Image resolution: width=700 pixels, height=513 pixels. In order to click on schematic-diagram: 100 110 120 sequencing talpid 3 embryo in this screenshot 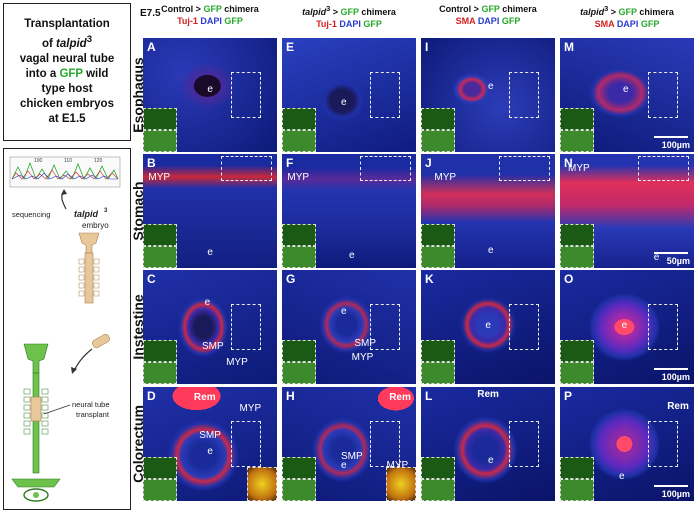, I will do `click(67, 329)`.